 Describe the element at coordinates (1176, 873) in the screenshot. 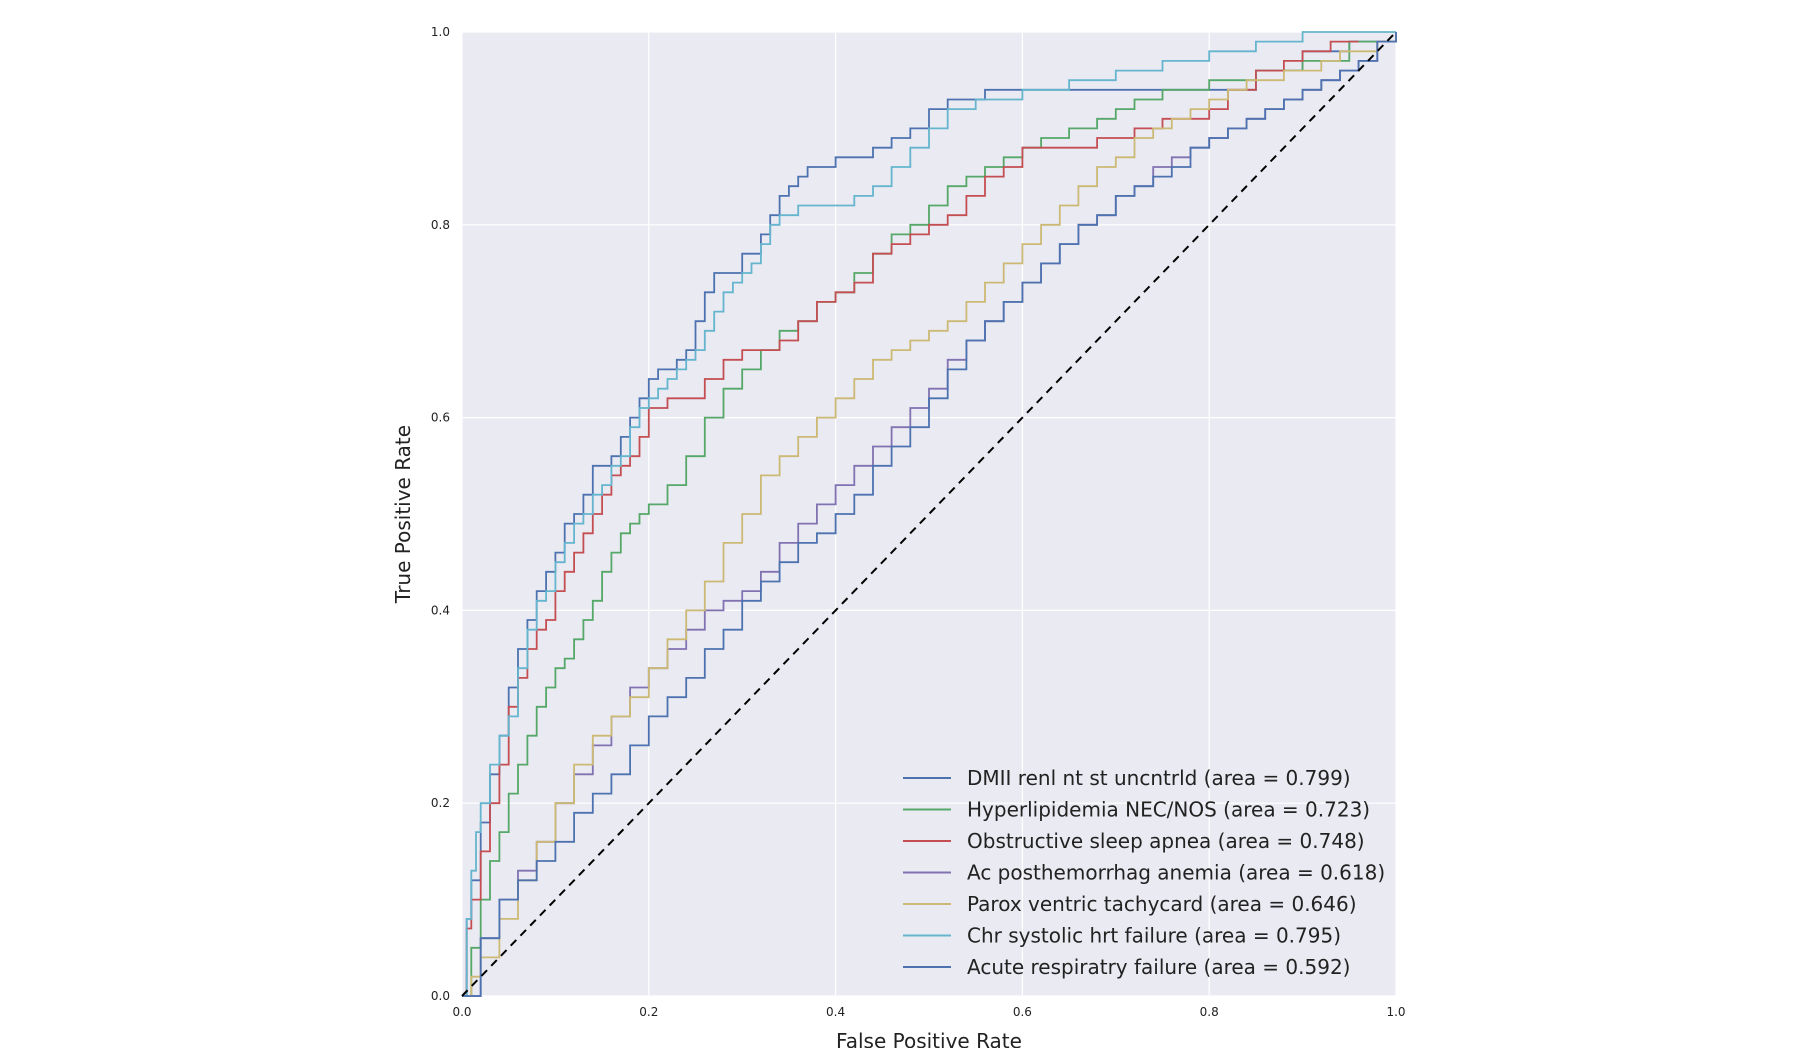

I see `legend-label-4: Ac posthemorrhag anemia (area = 0.618)` at that location.